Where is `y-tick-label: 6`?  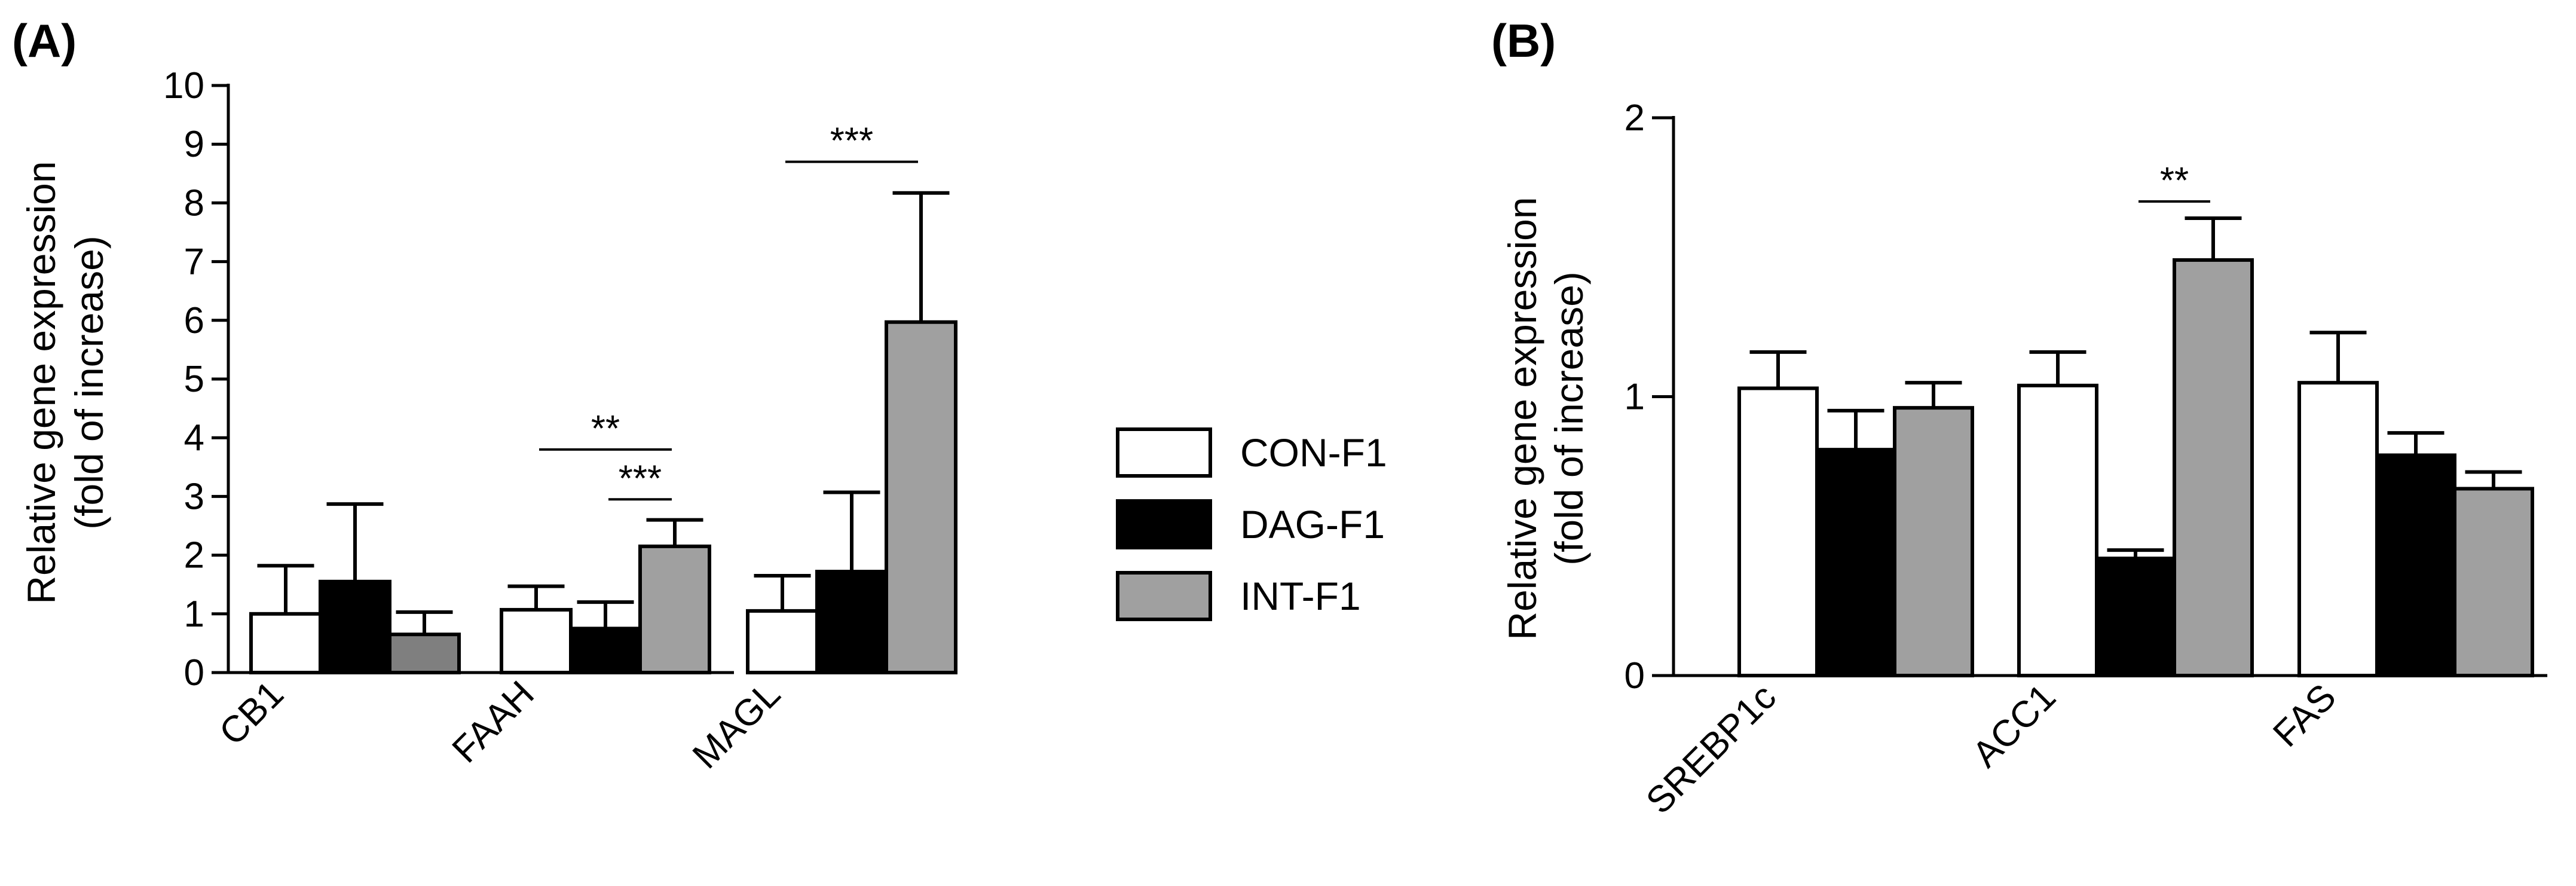
y-tick-label: 6 is located at coordinates (194, 320).